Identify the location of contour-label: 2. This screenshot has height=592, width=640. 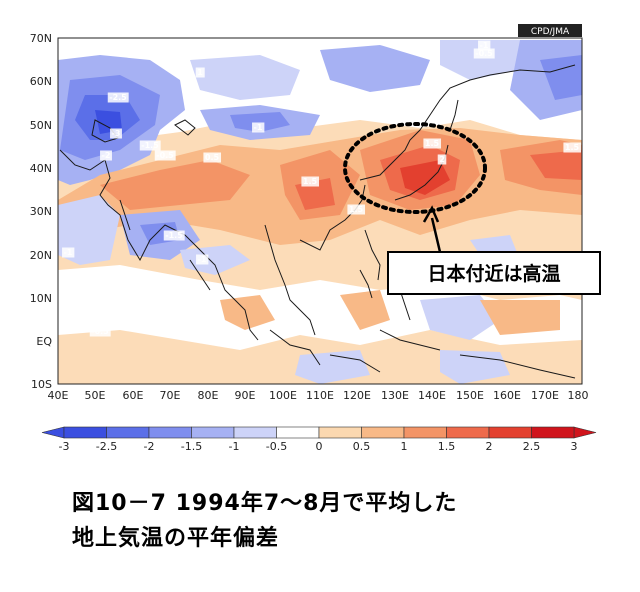
(442, 159).